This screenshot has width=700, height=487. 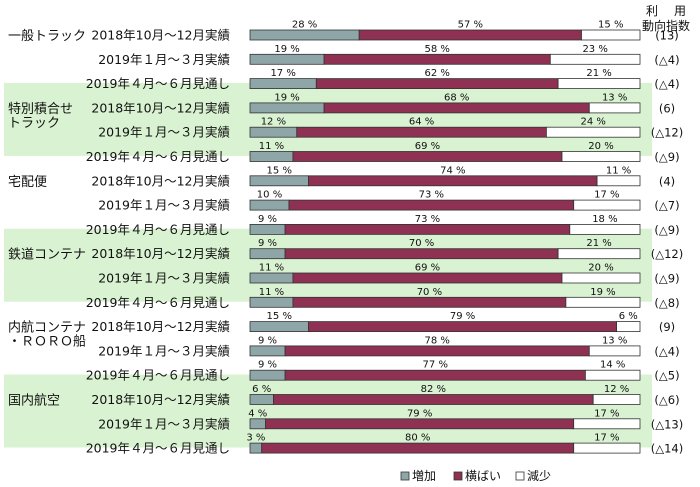 What do you see at coordinates (666, 25) in the screenshot?
I see `header-index-label: 動向指数` at bounding box center [666, 25].